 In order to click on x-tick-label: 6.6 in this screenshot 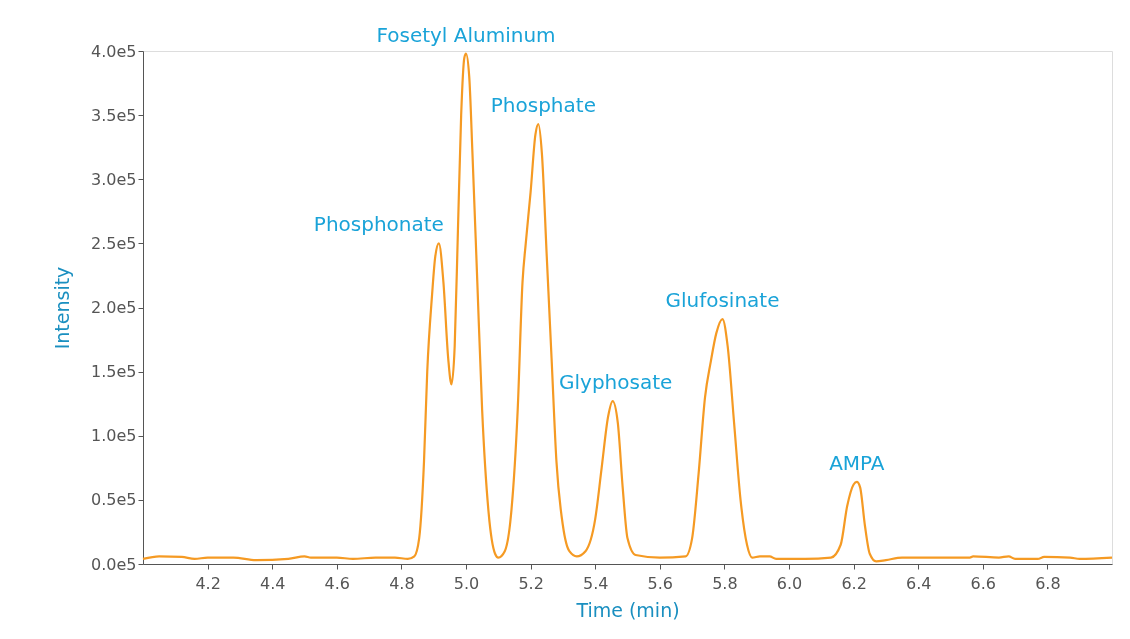, I will do `click(983, 583)`.